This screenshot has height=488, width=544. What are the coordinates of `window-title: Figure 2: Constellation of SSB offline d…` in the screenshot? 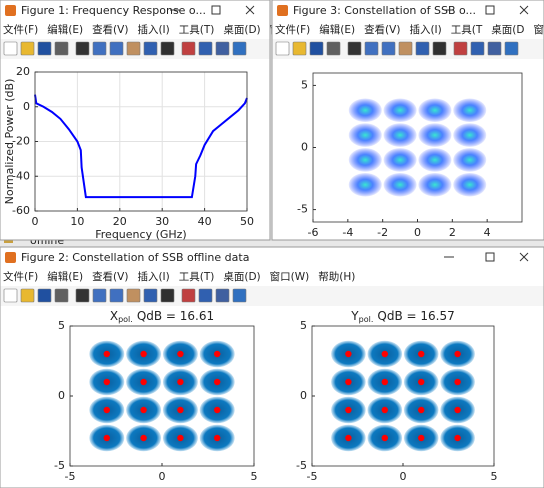 It's located at (135, 257).